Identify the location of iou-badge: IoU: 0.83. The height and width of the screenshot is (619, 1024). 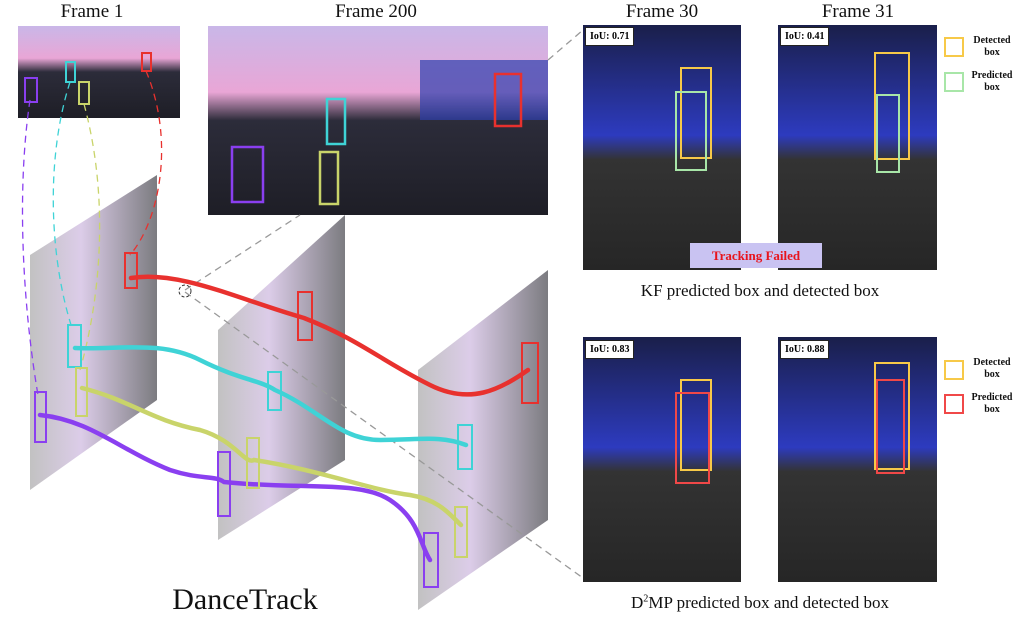
(610, 349).